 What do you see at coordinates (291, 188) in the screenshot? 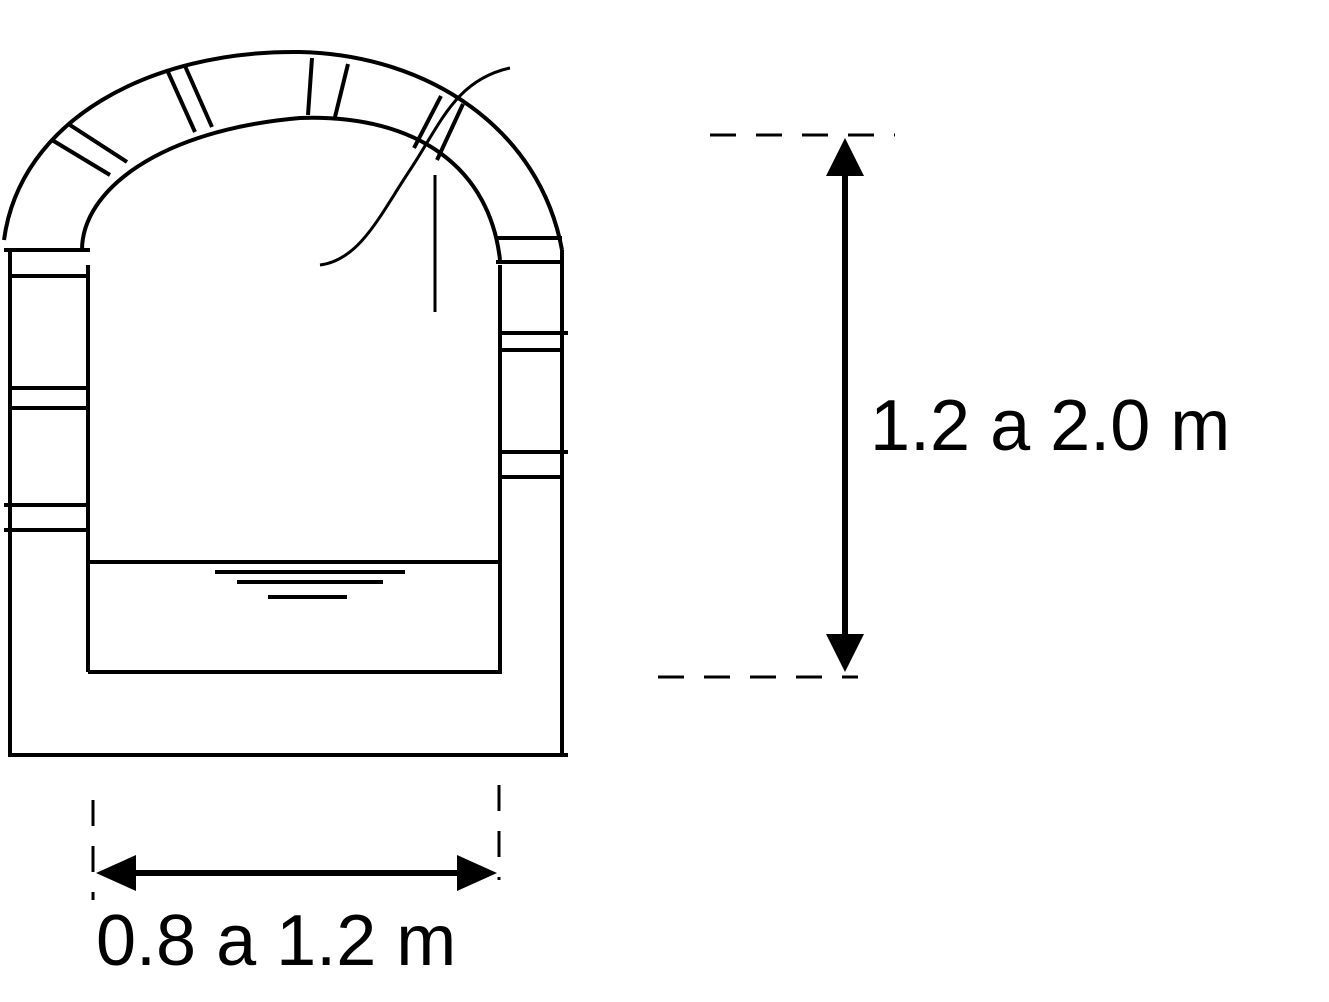
I see `inner-arch` at bounding box center [291, 188].